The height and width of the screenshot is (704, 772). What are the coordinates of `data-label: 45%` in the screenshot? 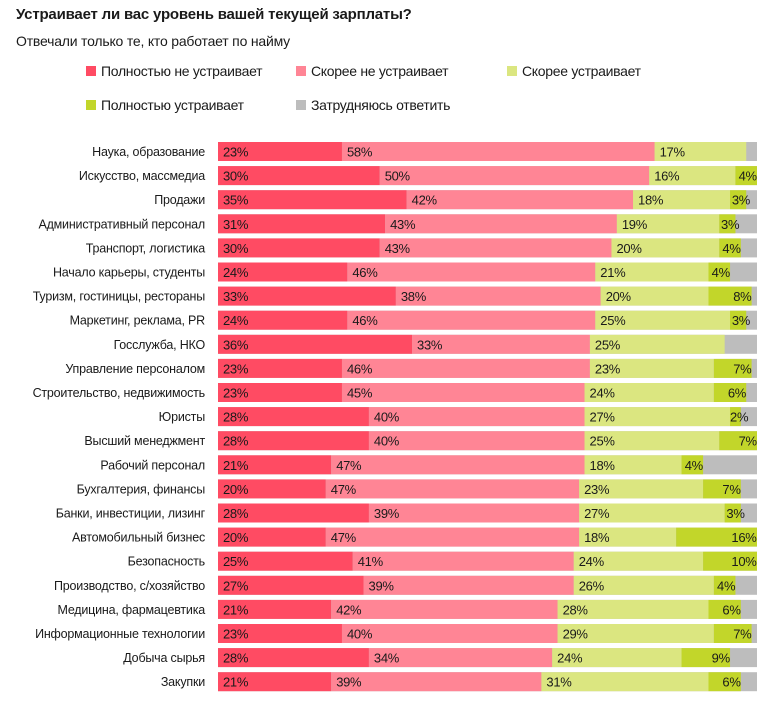 It's located at (360, 393).